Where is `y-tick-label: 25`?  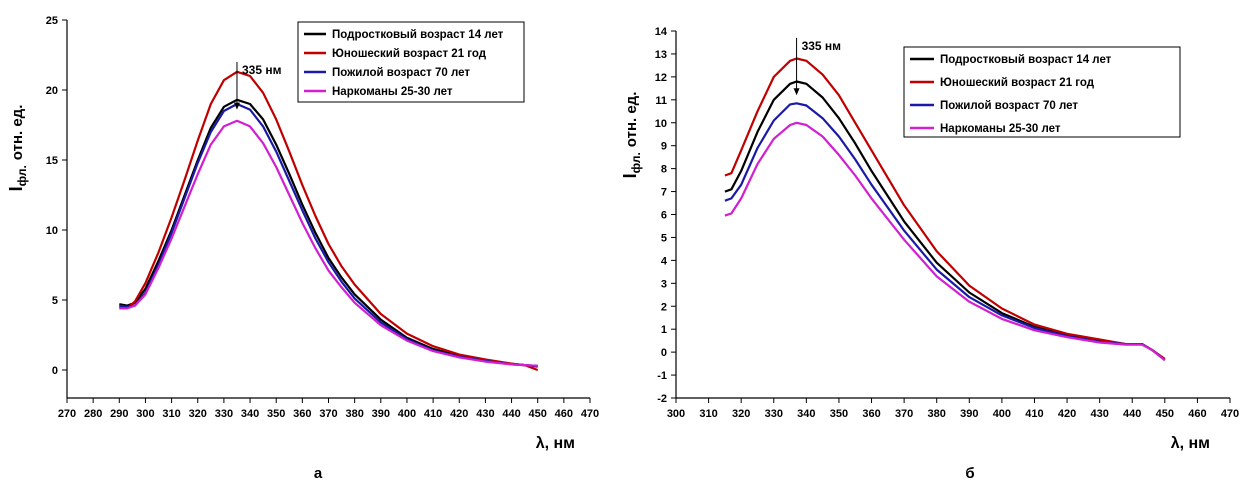
y-tick-label: 25 is located at coordinates (52, 21).